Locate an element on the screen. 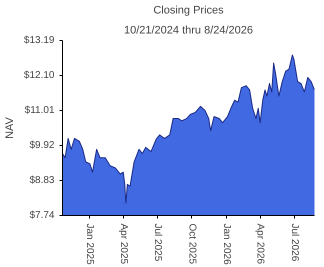 The image size is (324, 267). x-tick-label: Oct 2025 is located at coordinates (192, 244).